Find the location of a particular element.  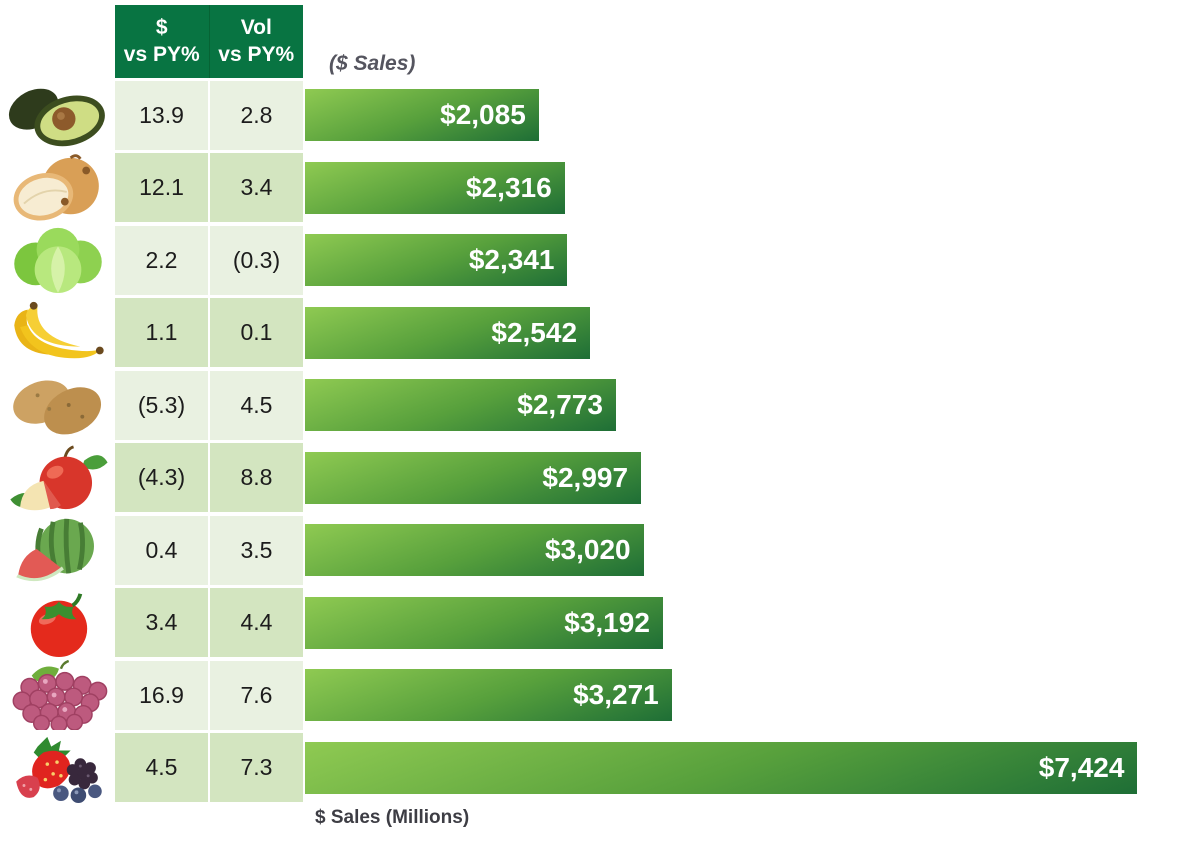

dollar-vs-py-value: 2.2 is located at coordinates (161, 260).